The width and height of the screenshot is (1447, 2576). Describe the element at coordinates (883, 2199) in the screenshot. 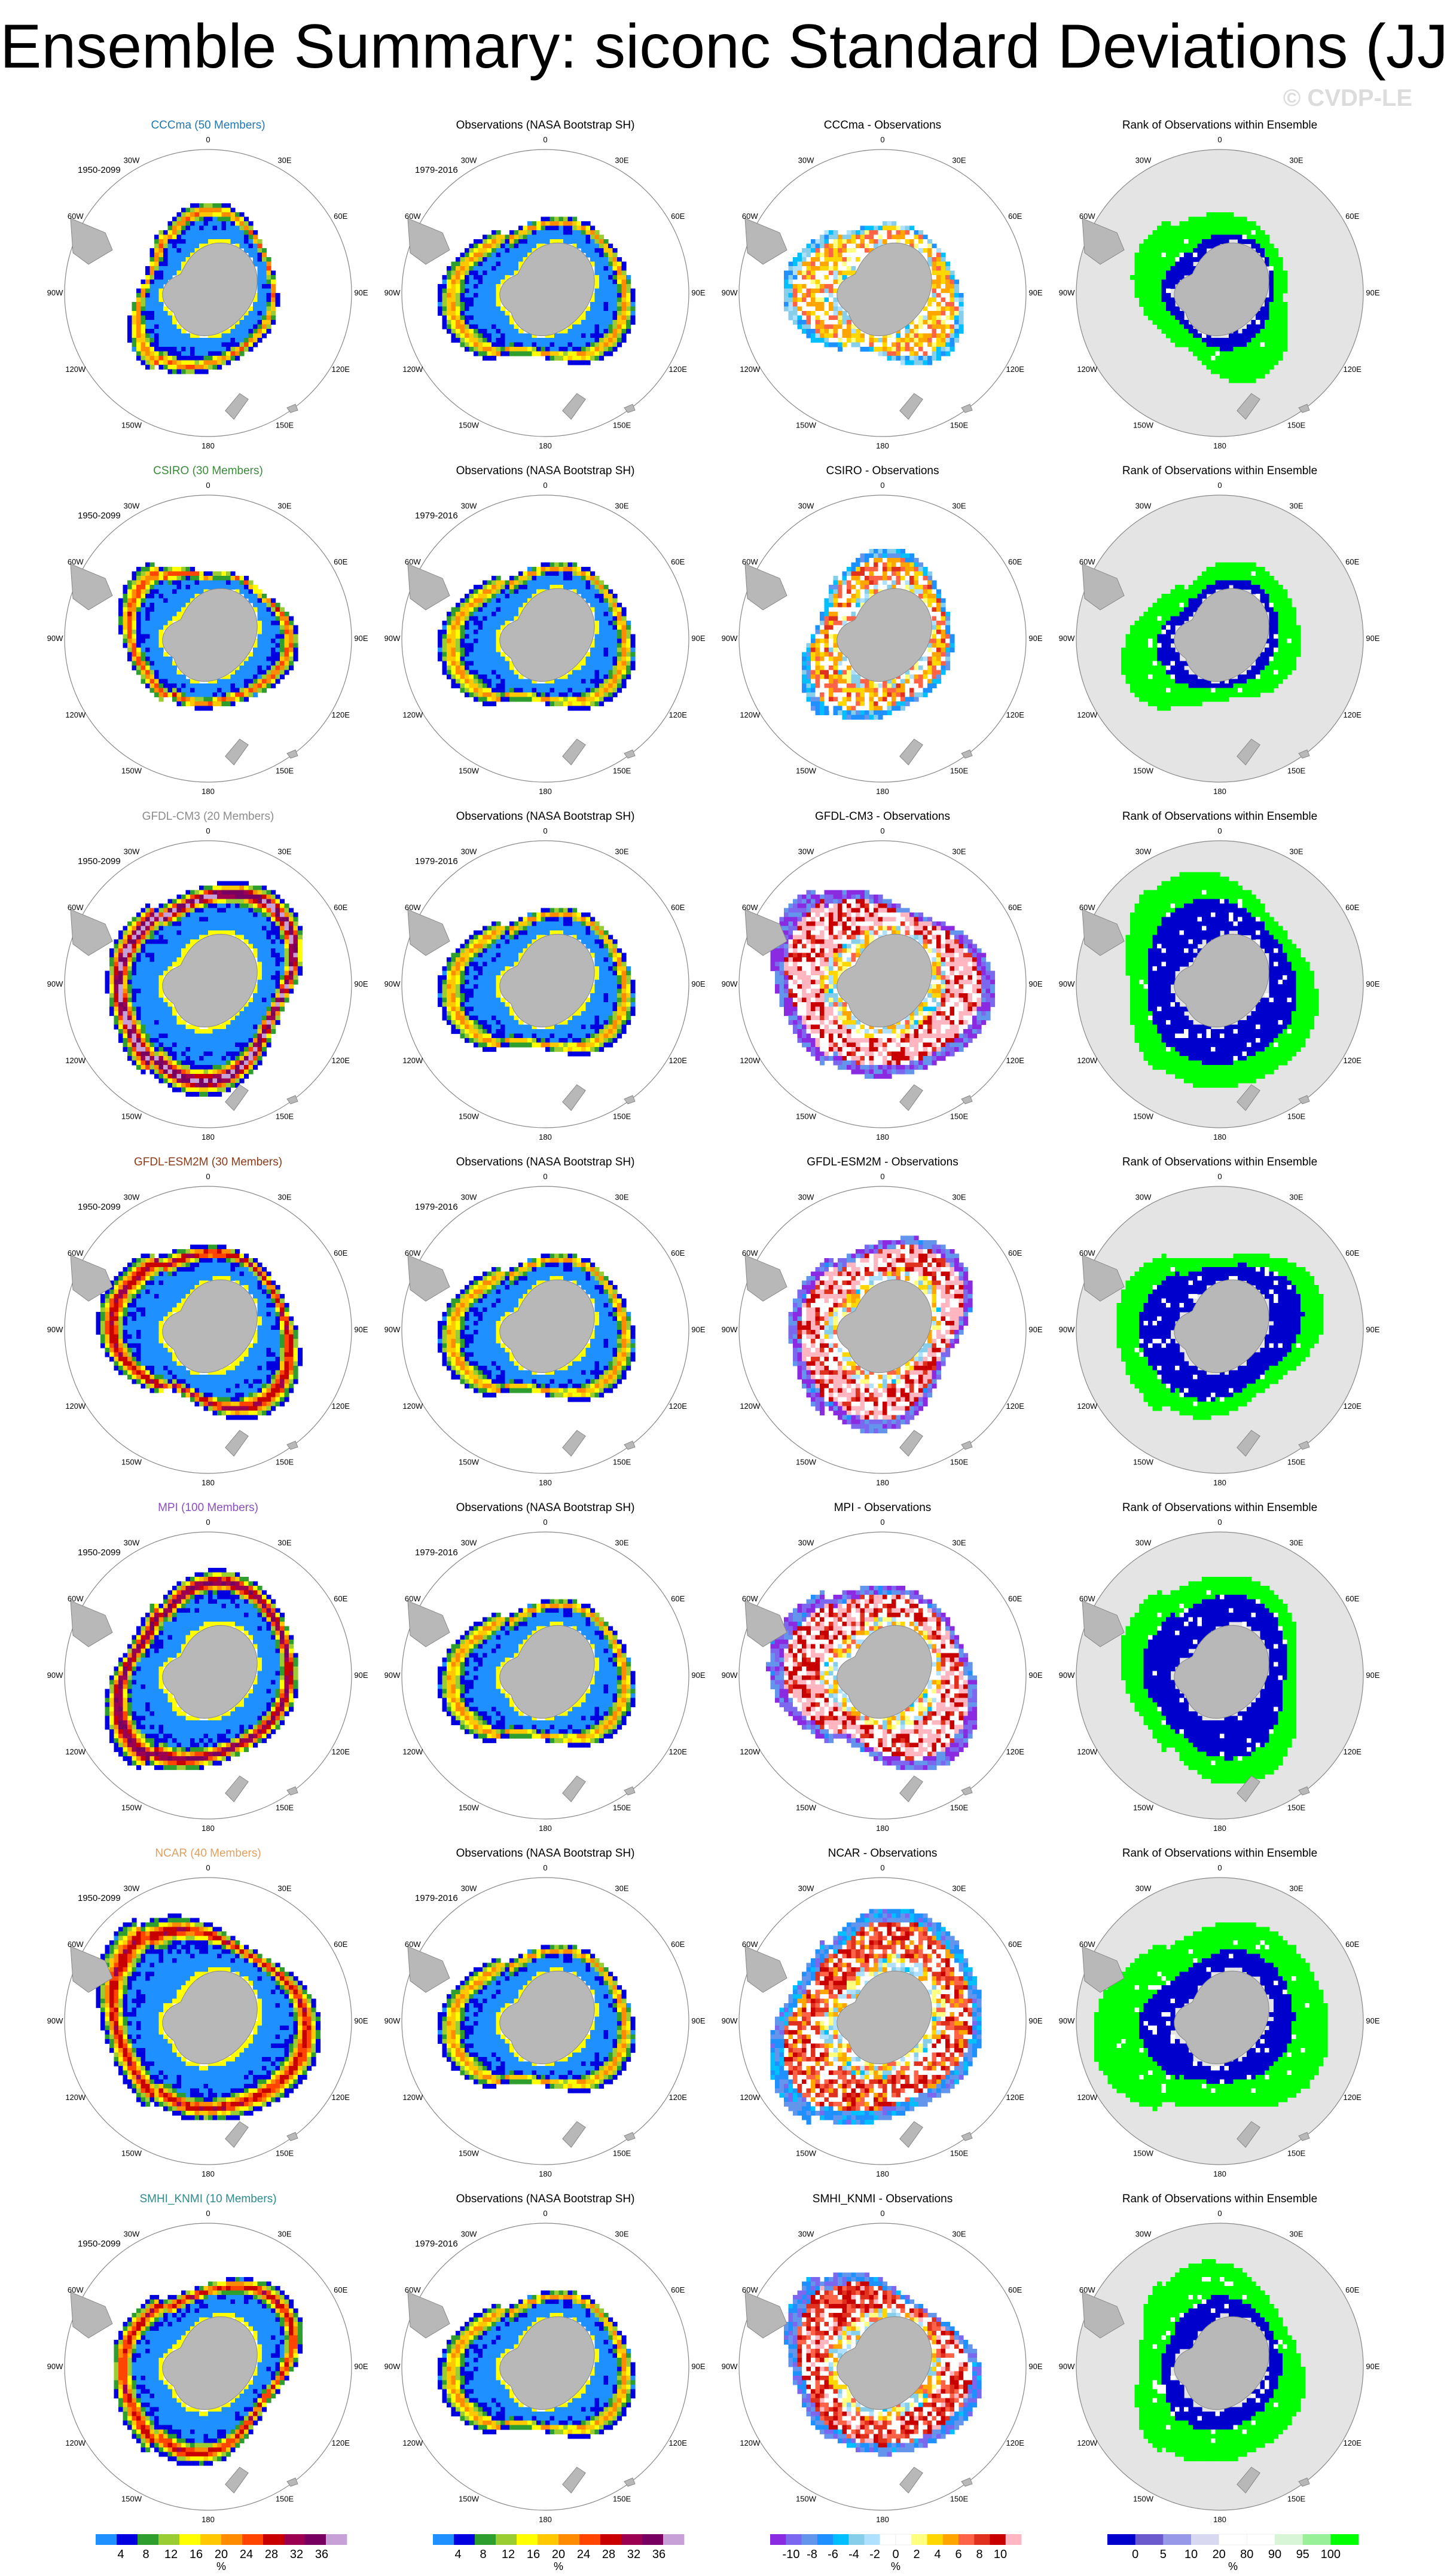

I see `difference-title: SMHI_KNMI - Observations` at that location.